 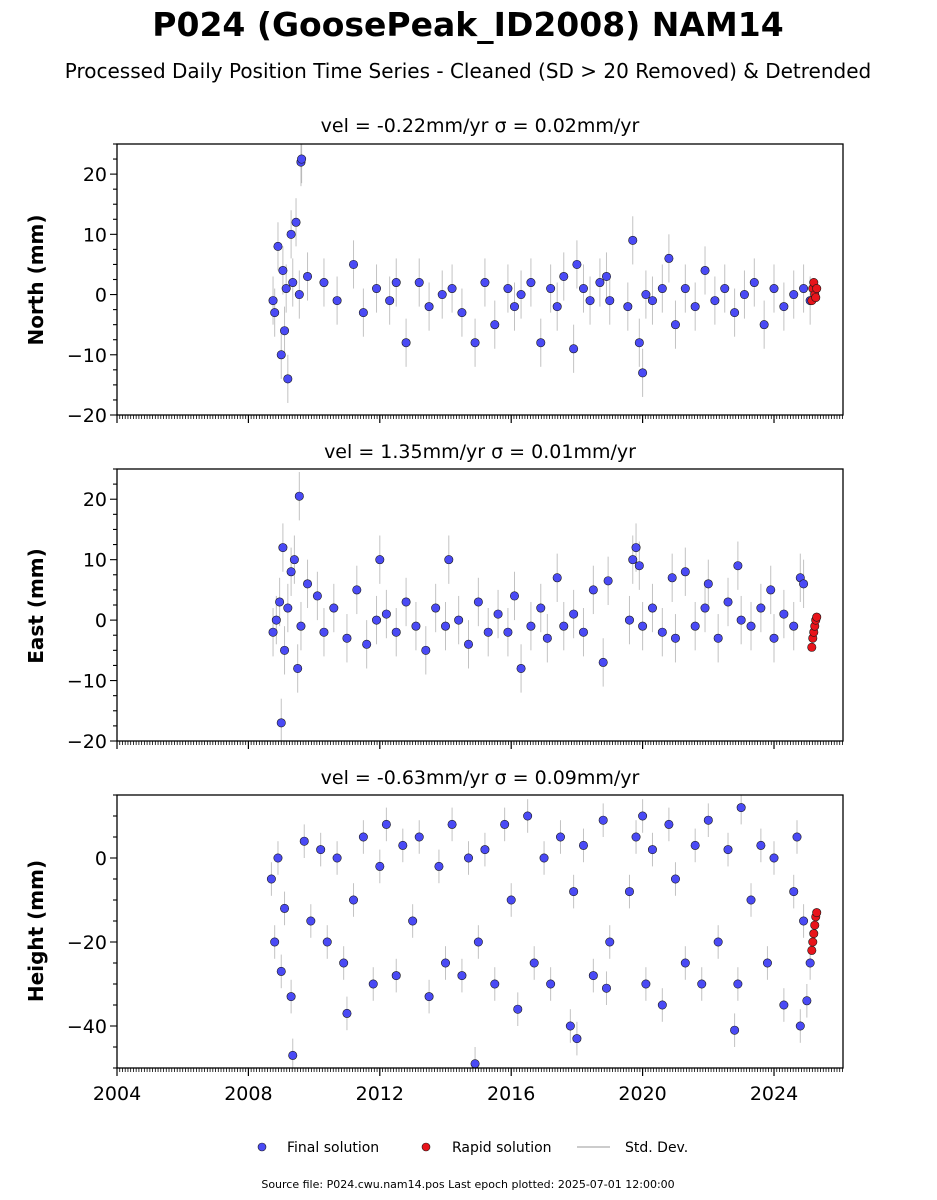 I want to click on height-x-tick-label: 2024, so click(x=774, y=1094).